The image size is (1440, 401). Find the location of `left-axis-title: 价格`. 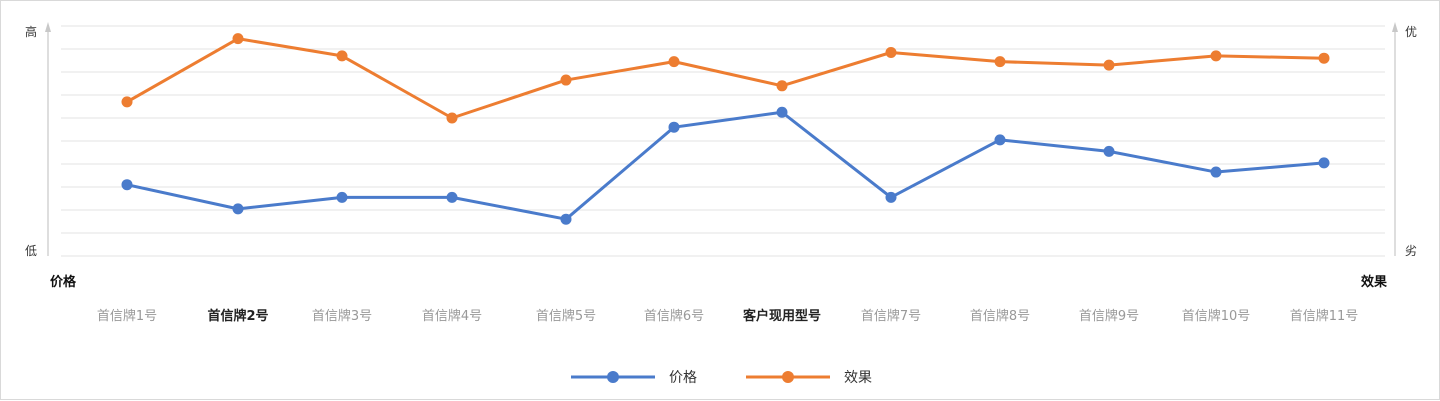

left-axis-title: 价格 is located at coordinates (63, 282).